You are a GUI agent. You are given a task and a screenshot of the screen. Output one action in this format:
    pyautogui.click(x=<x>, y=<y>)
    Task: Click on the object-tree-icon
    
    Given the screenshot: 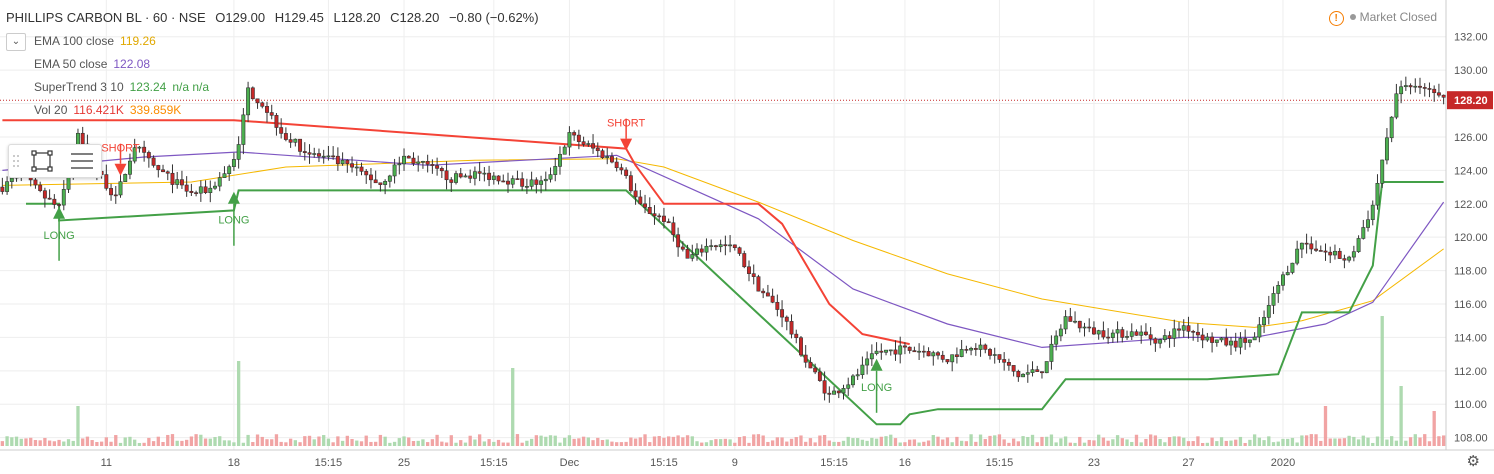 What is the action you would take?
    pyautogui.click(x=82, y=161)
    